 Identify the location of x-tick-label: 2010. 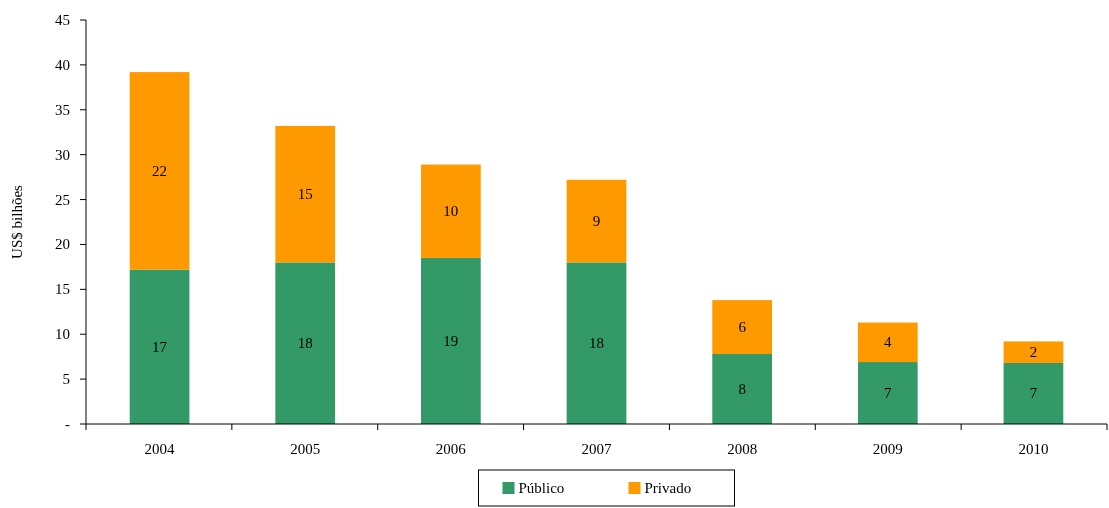
(1033, 449).